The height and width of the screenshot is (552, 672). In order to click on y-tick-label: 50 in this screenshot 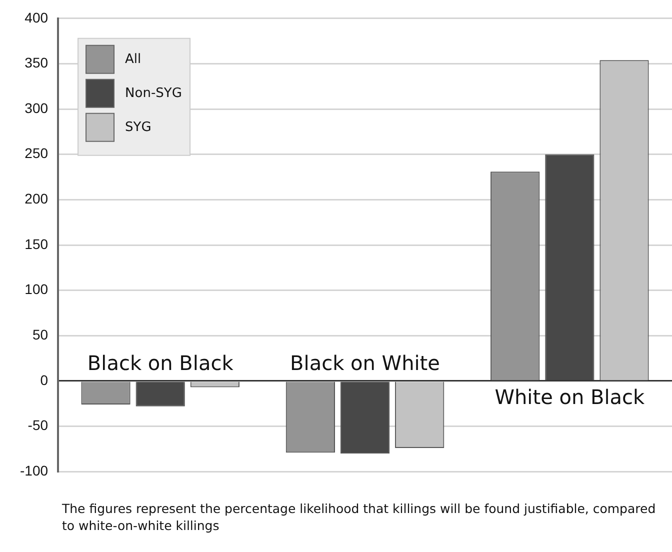, I will do `click(40, 334)`.